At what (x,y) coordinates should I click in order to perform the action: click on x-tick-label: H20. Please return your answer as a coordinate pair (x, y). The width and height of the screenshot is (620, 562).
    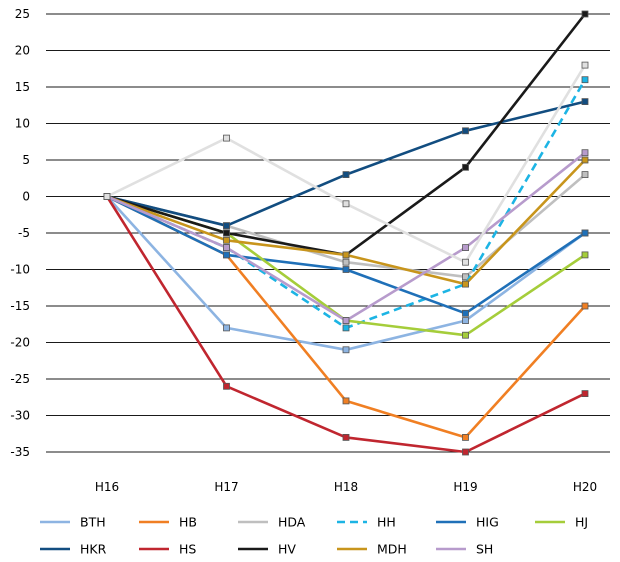
    Looking at the image, I should click on (585, 487).